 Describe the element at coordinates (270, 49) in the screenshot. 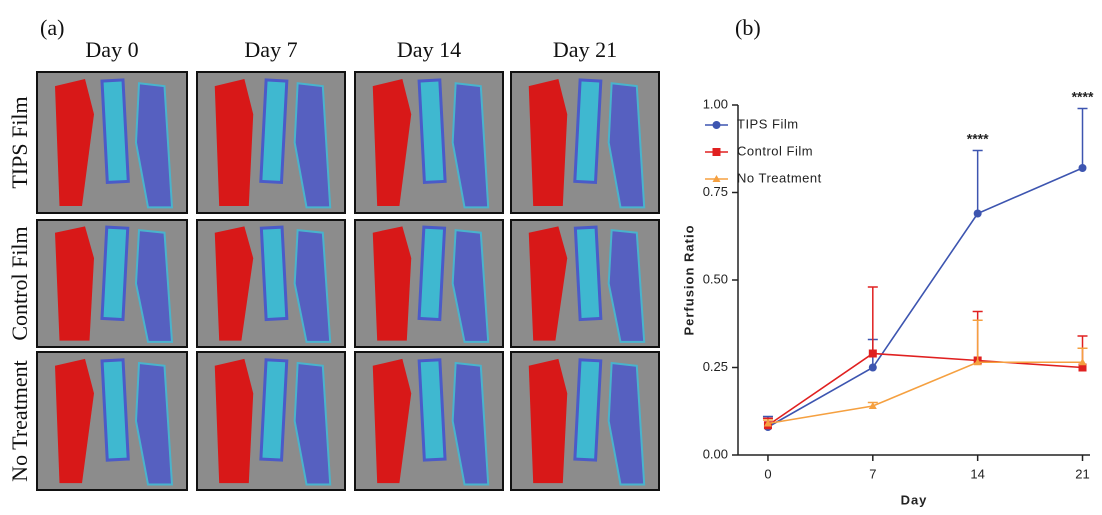

I see `column-header: Day 7` at that location.